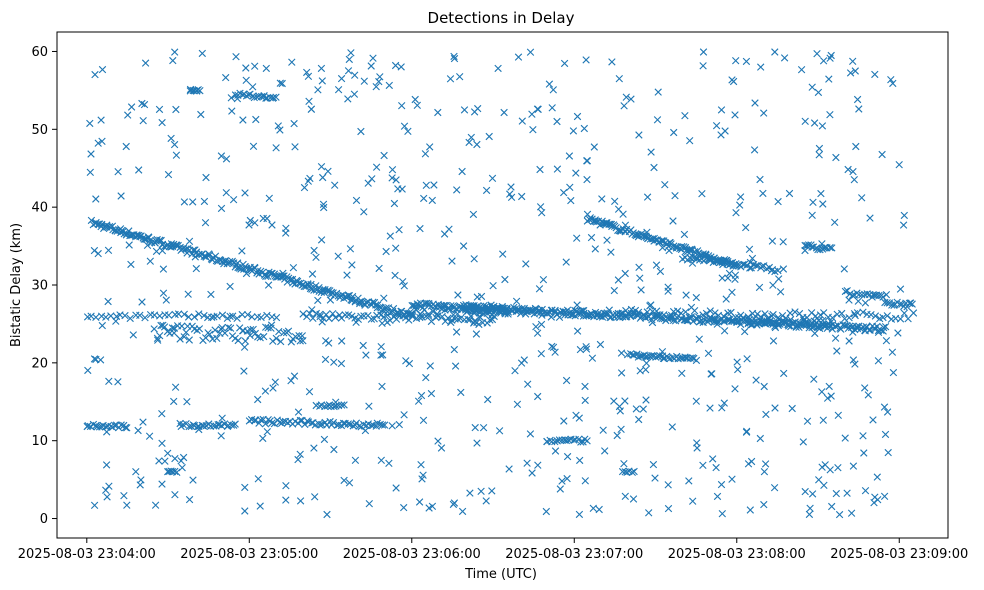 The image size is (984, 590). I want to click on x-axis-label: Time (UTC), so click(500, 574).